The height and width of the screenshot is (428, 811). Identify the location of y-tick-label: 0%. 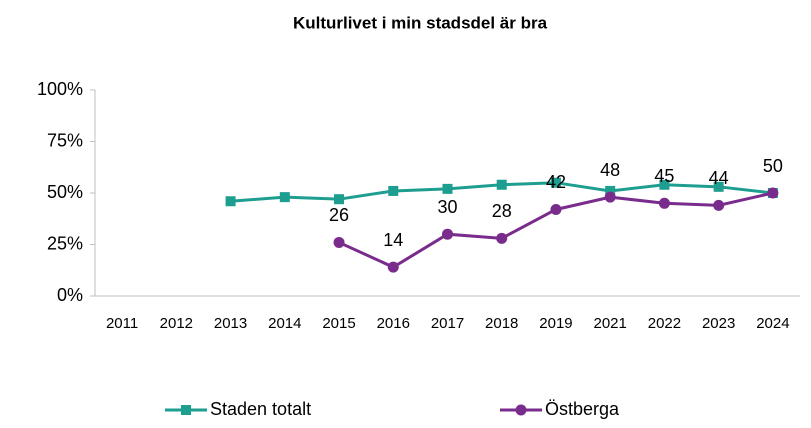
(70, 295).